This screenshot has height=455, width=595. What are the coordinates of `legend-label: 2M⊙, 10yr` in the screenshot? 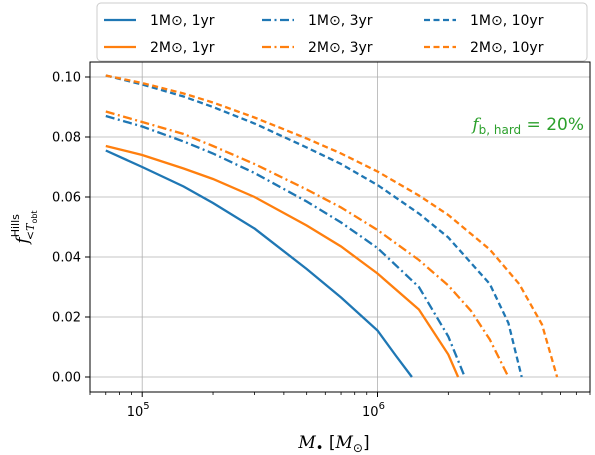 It's located at (507, 48).